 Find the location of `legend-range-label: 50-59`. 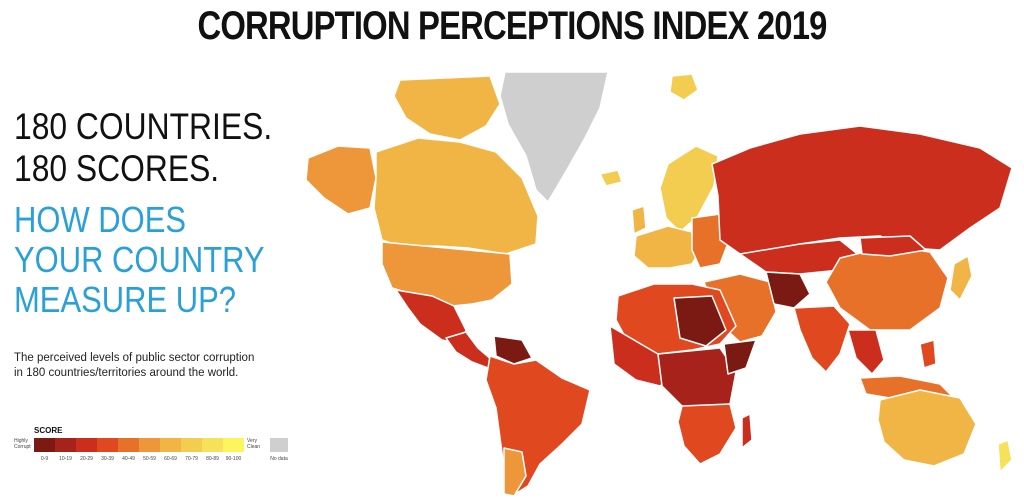

legend-range-label: 50-59 is located at coordinates (149, 459).